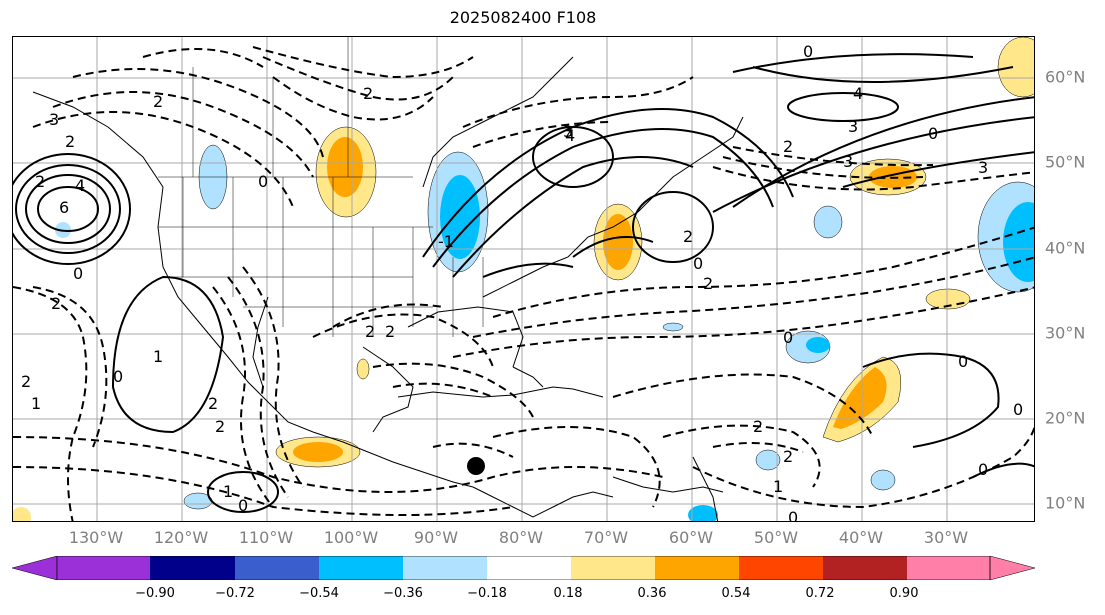 This screenshot has width=1105, height=615. I want to click on lat-label-50n: 50°N, so click(1065, 162).